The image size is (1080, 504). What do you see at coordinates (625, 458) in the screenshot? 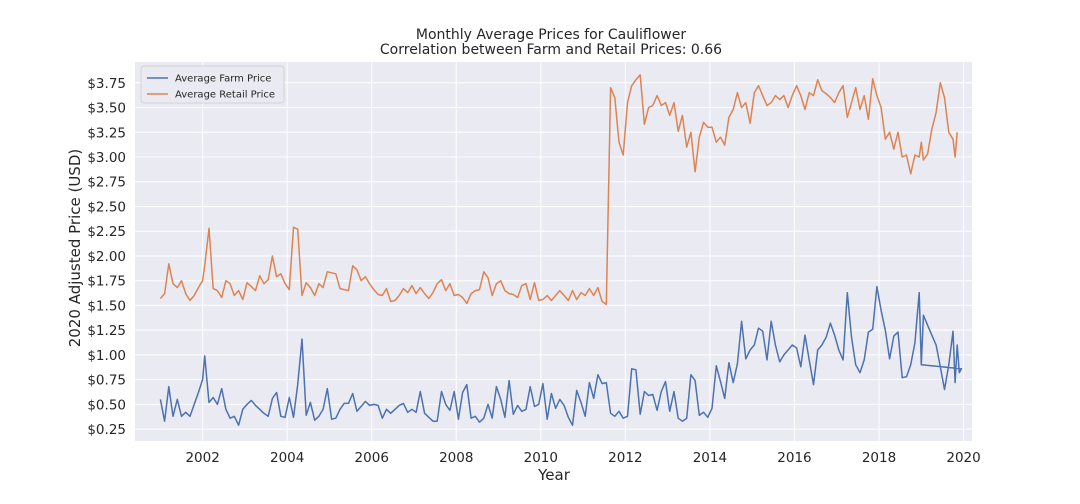
I see `x-tick-label: 2012` at bounding box center [625, 458].